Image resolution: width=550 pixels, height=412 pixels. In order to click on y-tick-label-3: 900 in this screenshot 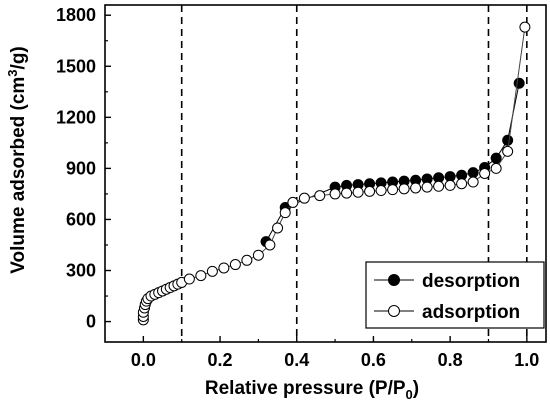, I will do `click(81, 168)`.